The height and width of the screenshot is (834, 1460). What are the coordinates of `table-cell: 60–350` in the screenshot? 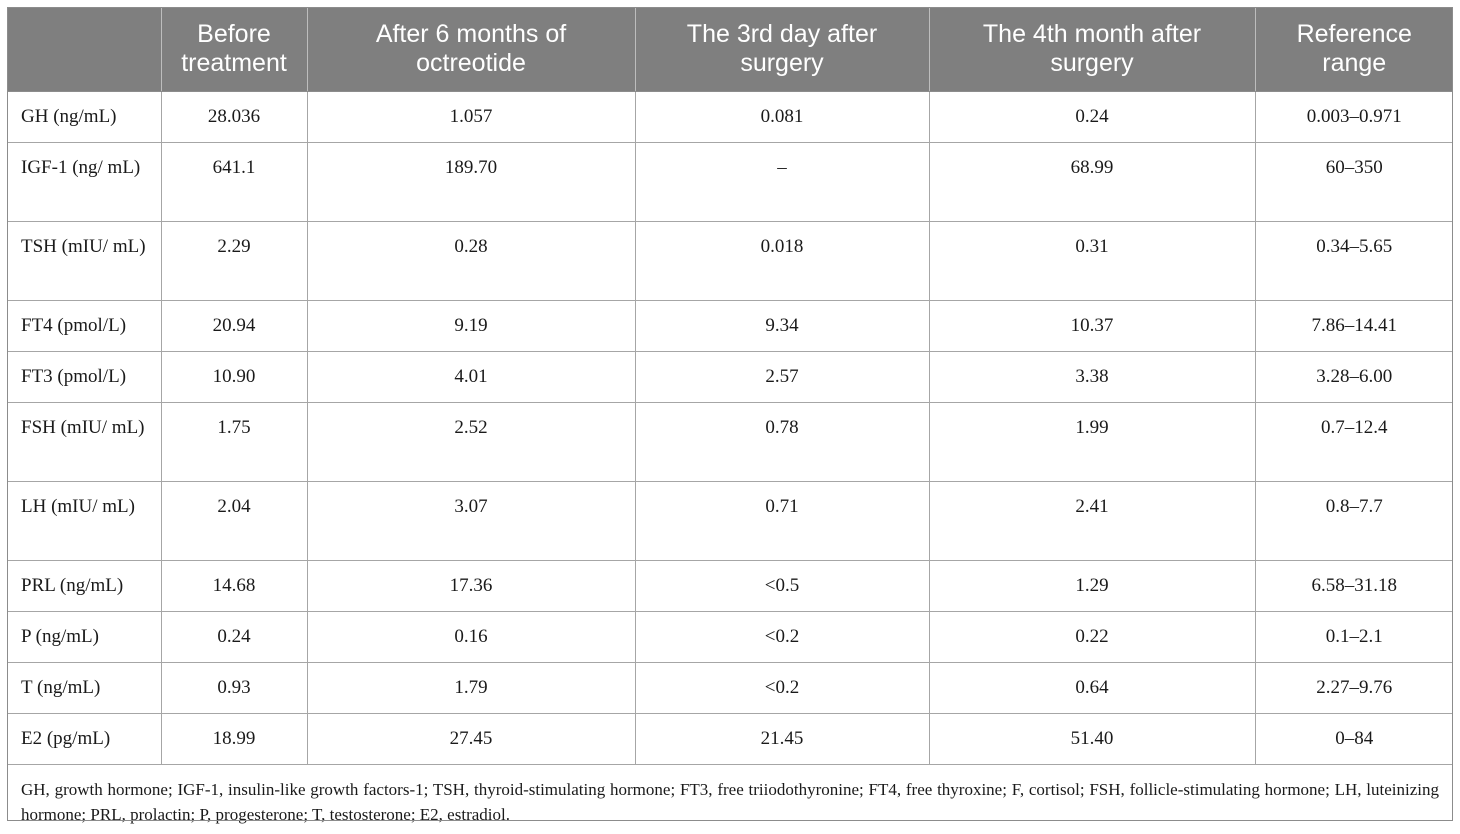 It's located at (1354, 182).